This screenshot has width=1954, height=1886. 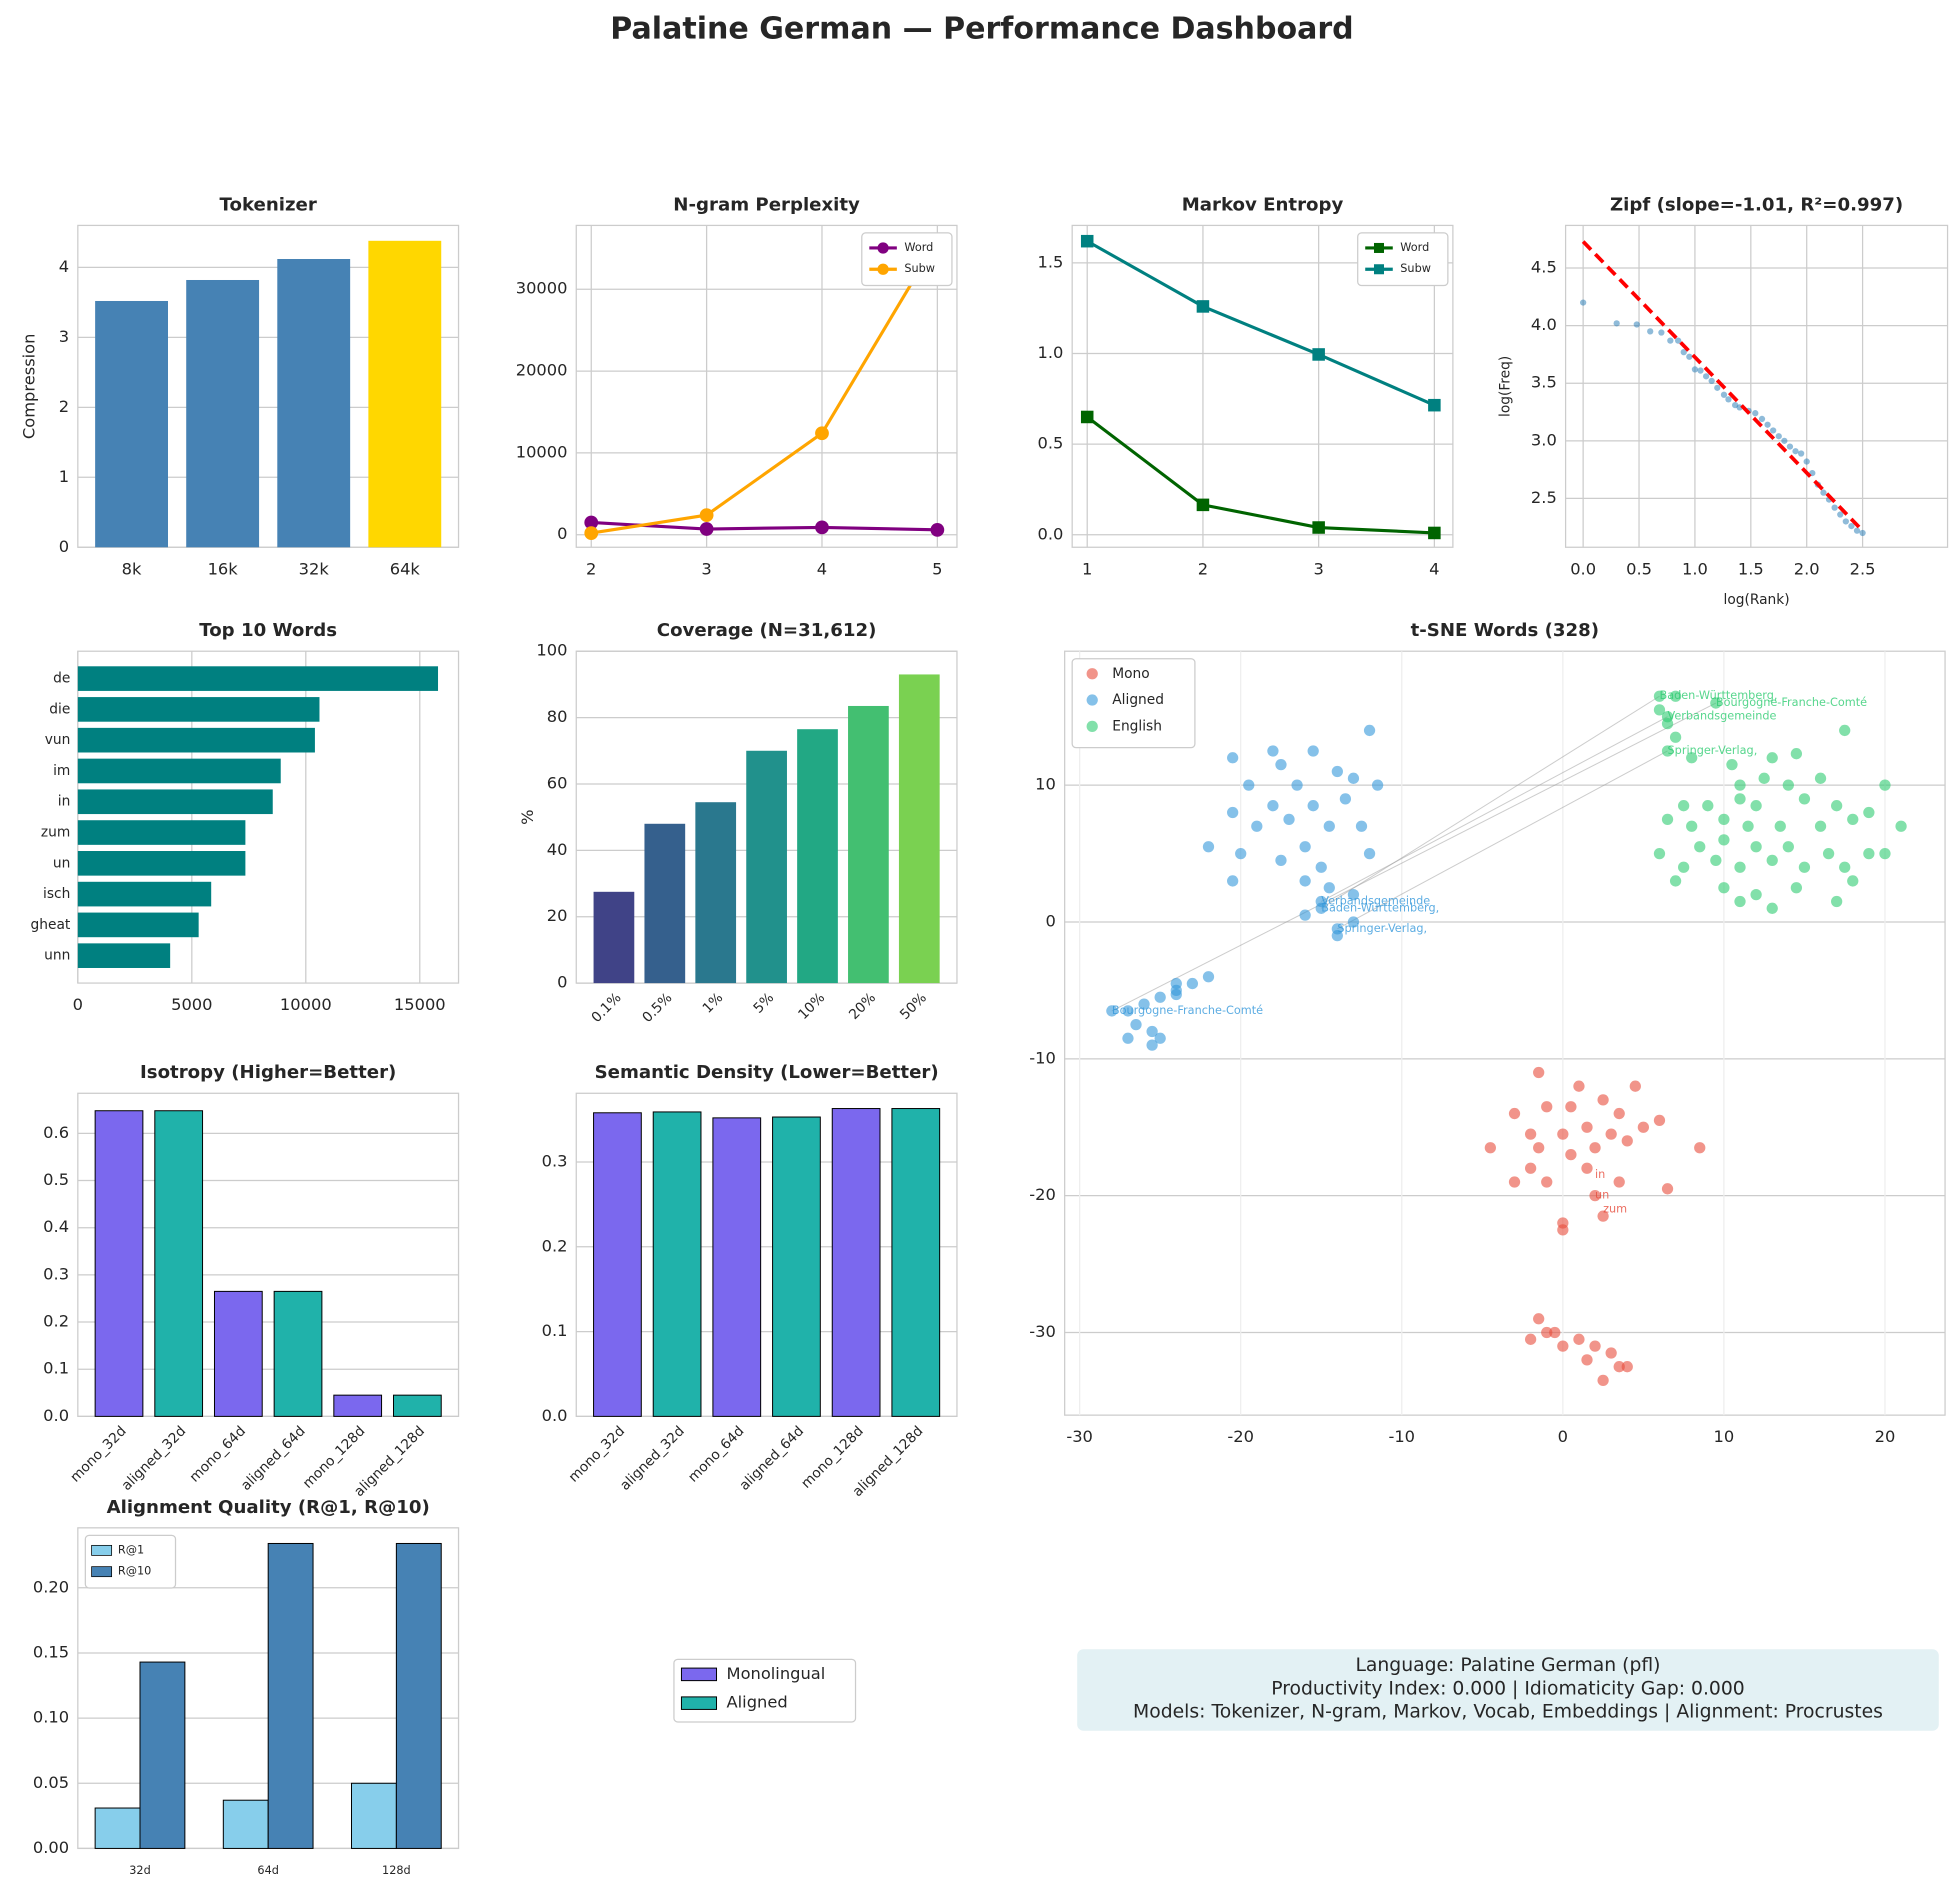 I want to click on y-tick-label: vun, so click(x=58, y=740).